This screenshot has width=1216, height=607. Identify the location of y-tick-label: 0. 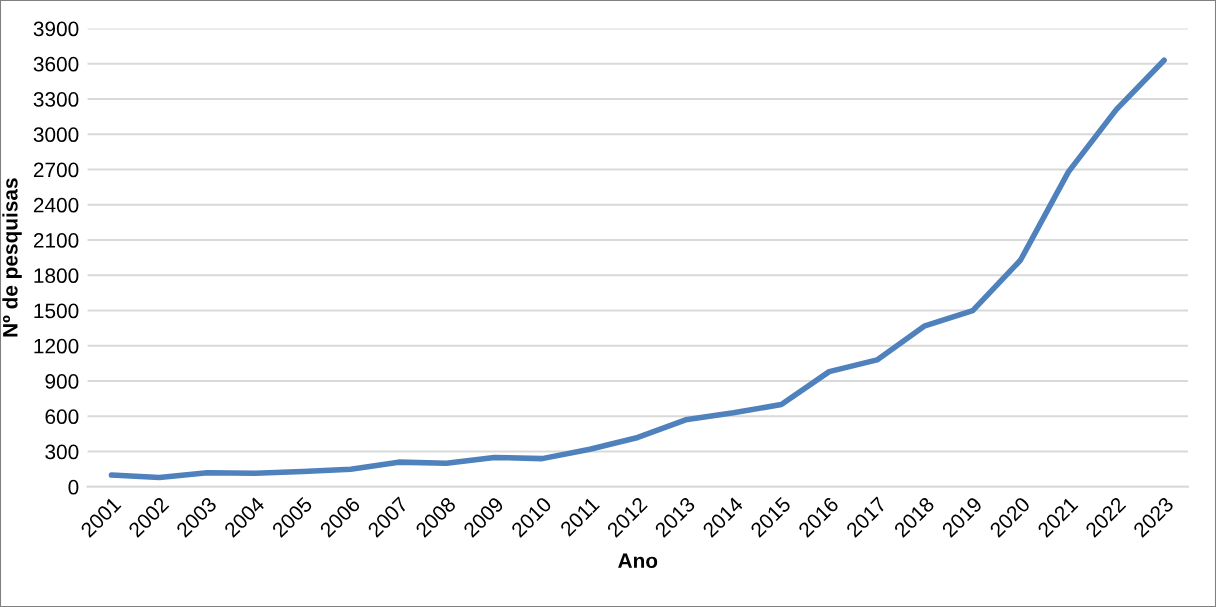
(73, 487).